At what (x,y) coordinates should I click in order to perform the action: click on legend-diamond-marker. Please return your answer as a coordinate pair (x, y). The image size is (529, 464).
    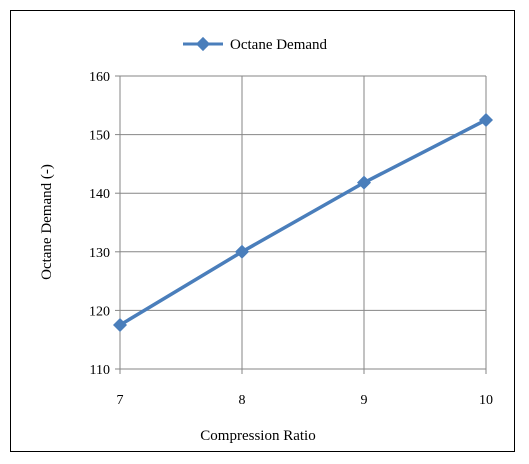
    Looking at the image, I should click on (203, 44).